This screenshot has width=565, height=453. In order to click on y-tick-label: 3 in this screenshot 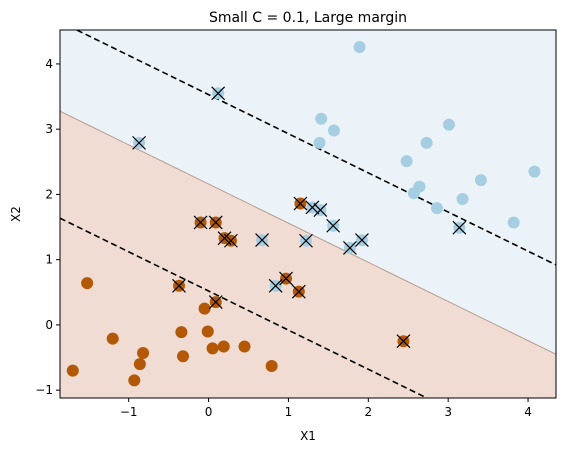, I will do `click(49, 129)`.